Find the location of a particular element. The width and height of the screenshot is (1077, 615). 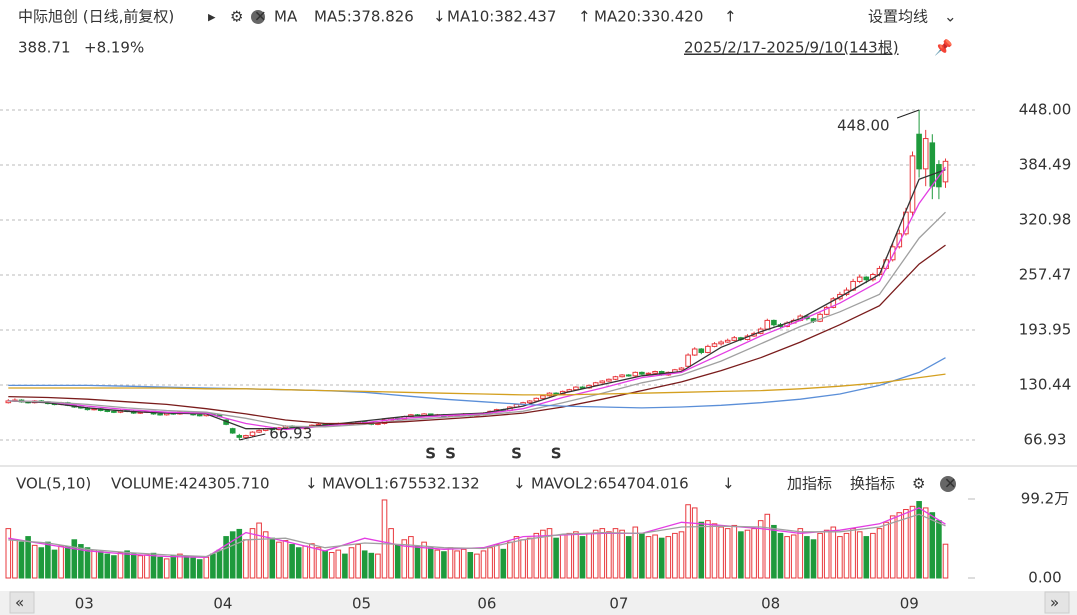

settings-chevron: ⌄ is located at coordinates (950, 17).